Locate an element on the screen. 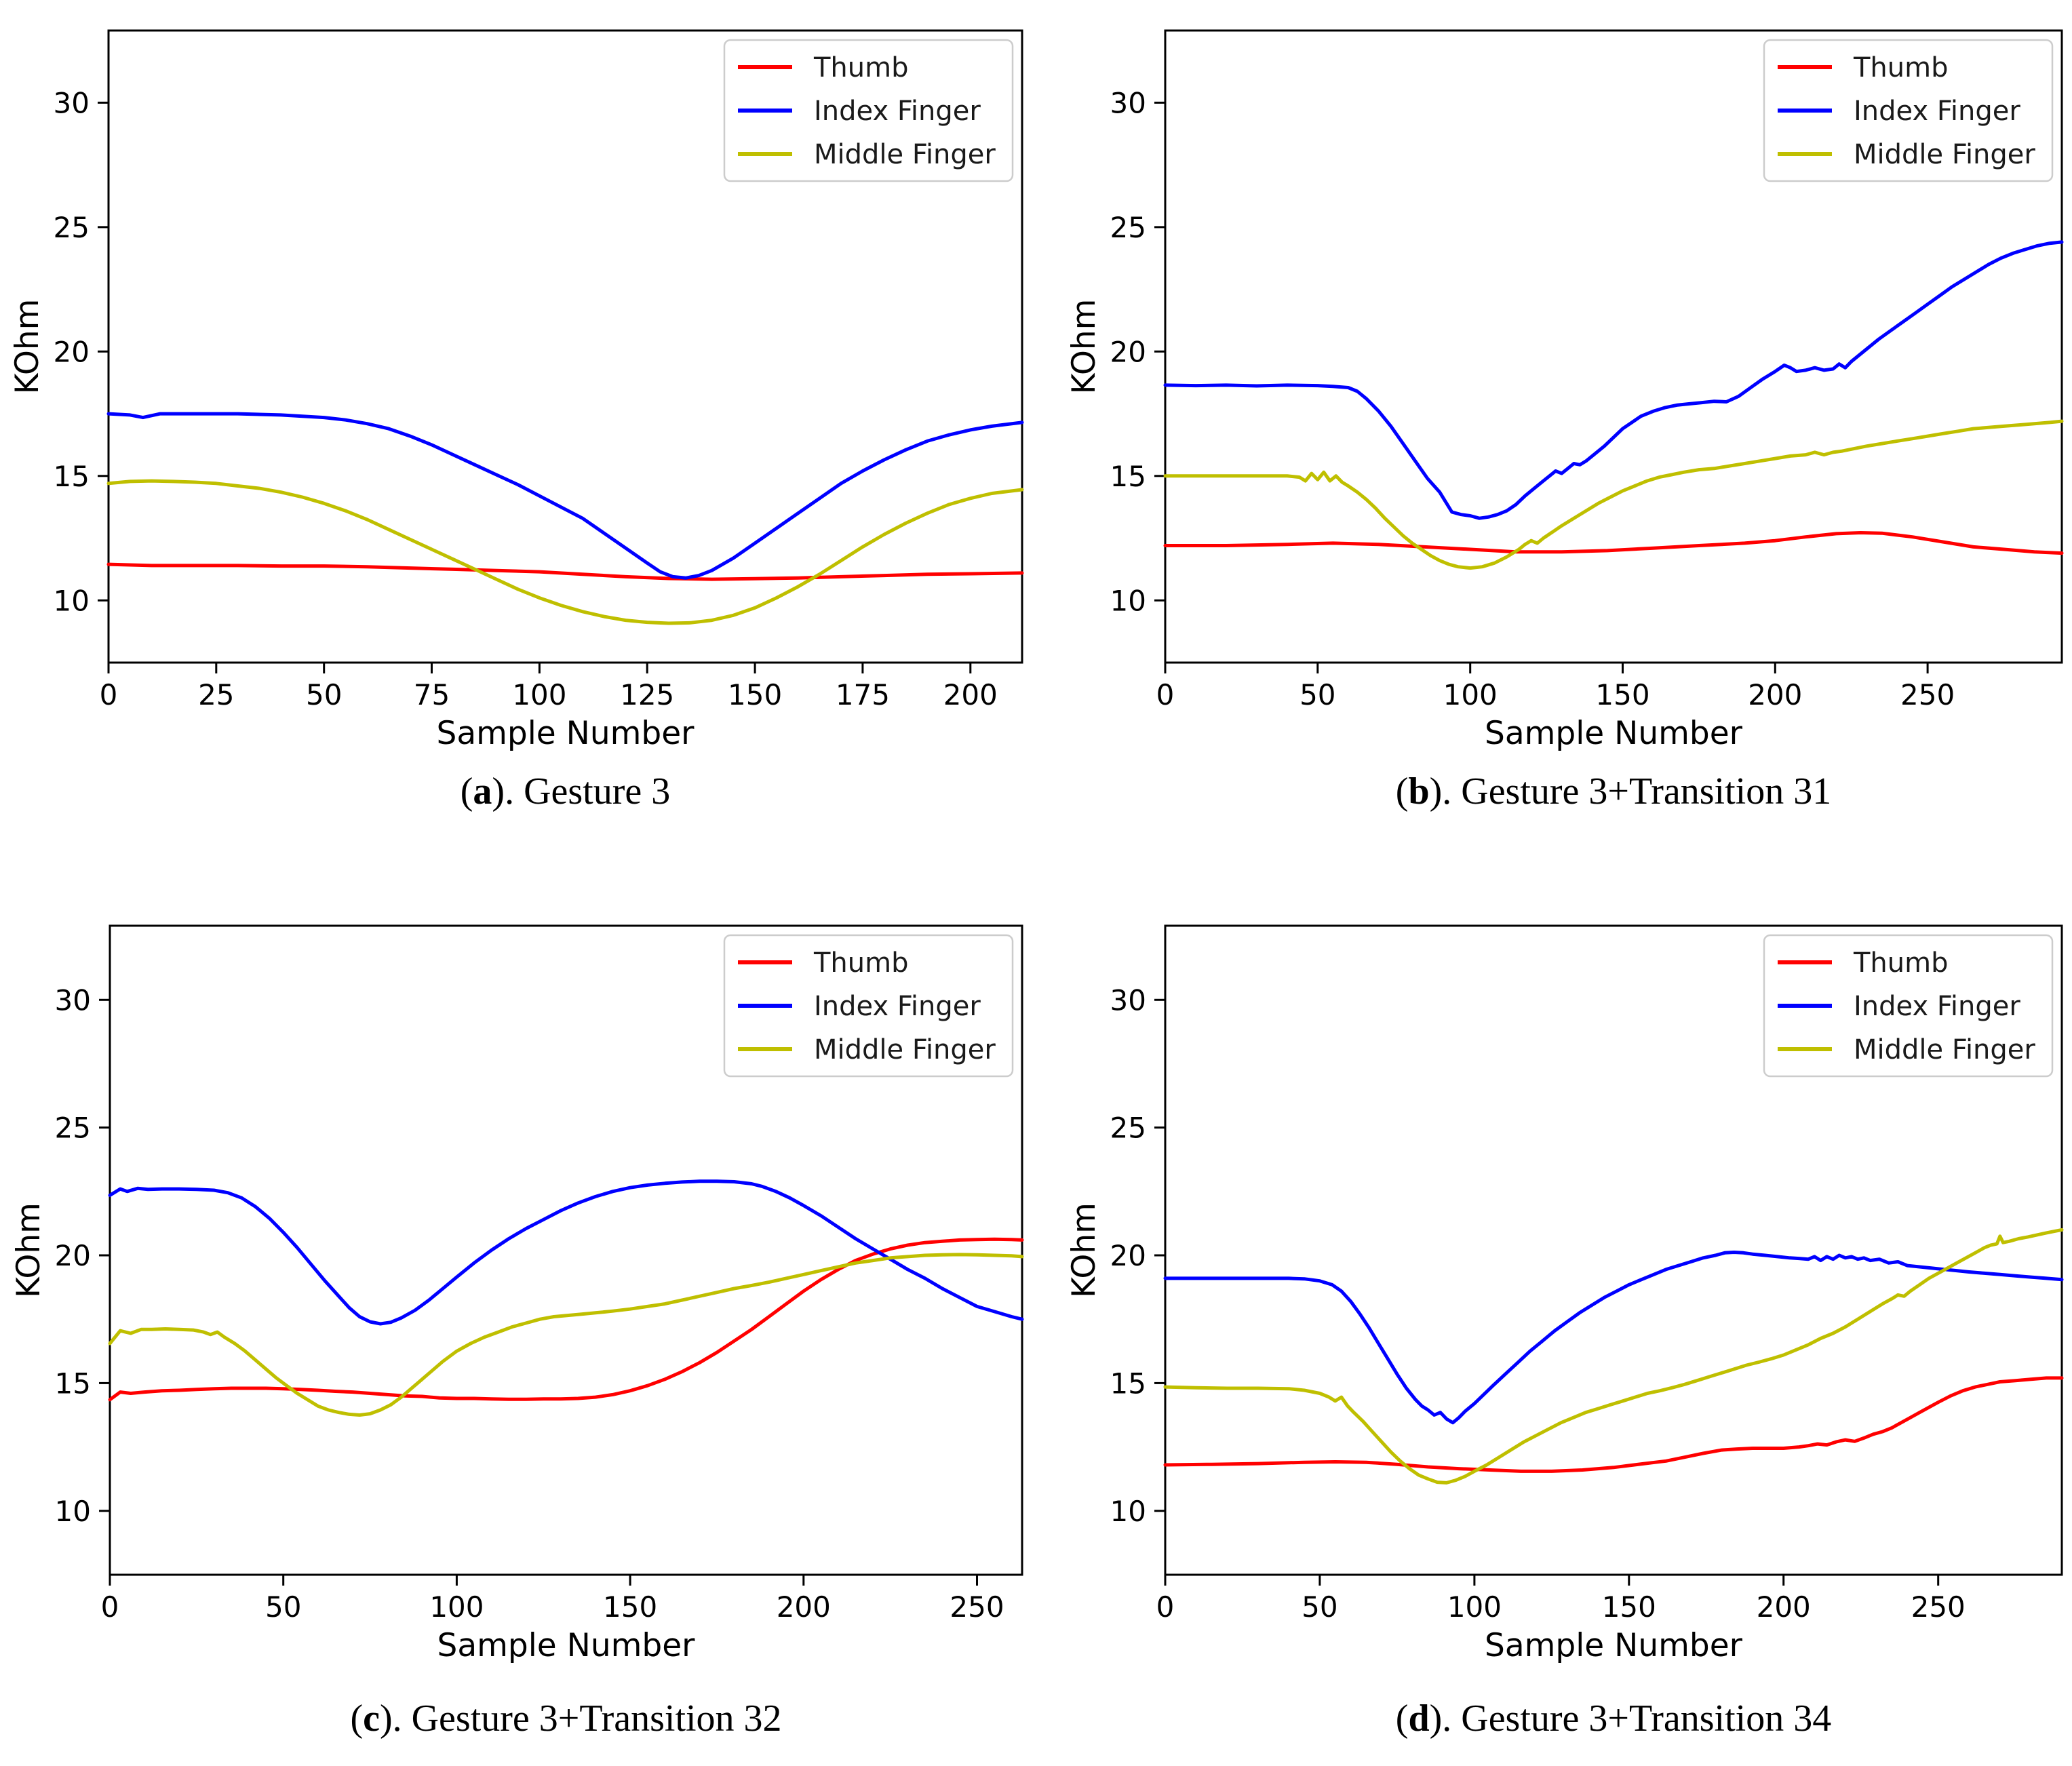 Image resolution: width=2072 pixels, height=1766 pixels. x-tick-label: 75 is located at coordinates (432, 694).